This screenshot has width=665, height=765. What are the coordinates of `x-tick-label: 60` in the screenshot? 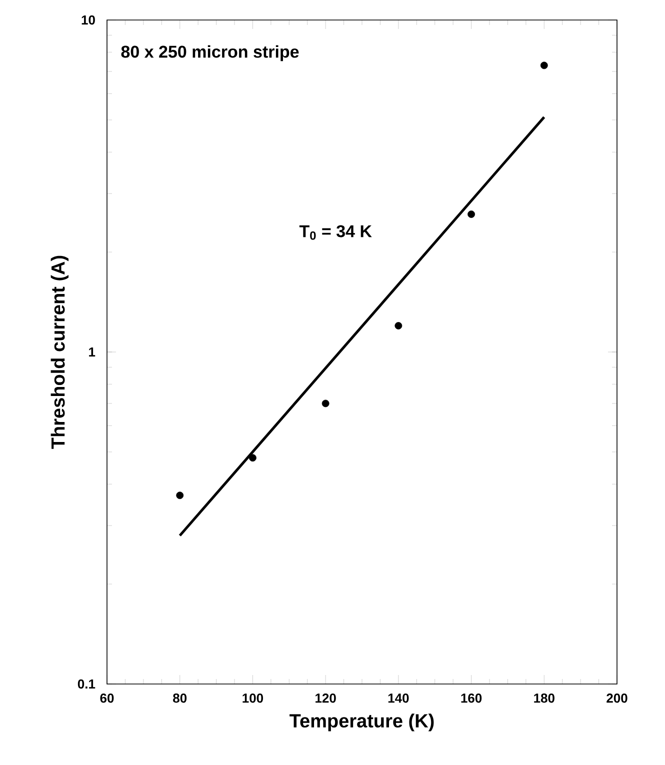 It's located at (107, 698).